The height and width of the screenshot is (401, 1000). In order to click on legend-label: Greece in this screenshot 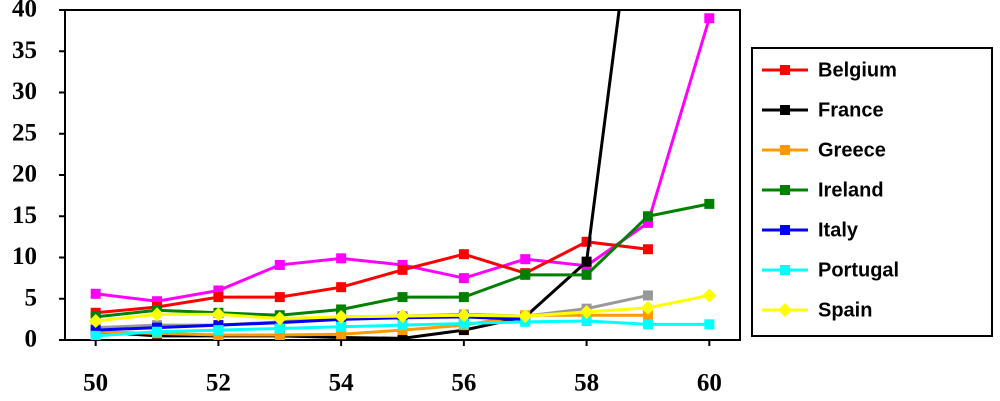, I will do `click(852, 150)`.